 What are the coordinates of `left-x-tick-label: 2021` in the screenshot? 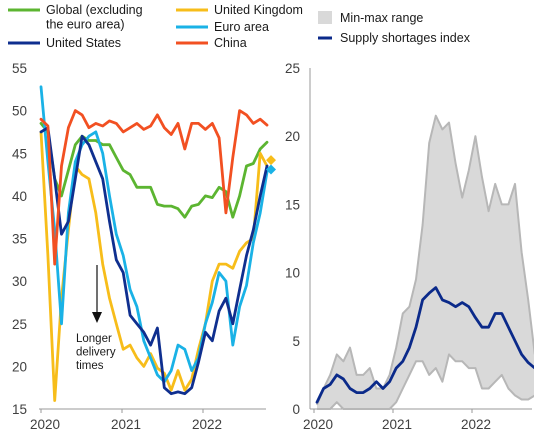 It's located at (126, 424).